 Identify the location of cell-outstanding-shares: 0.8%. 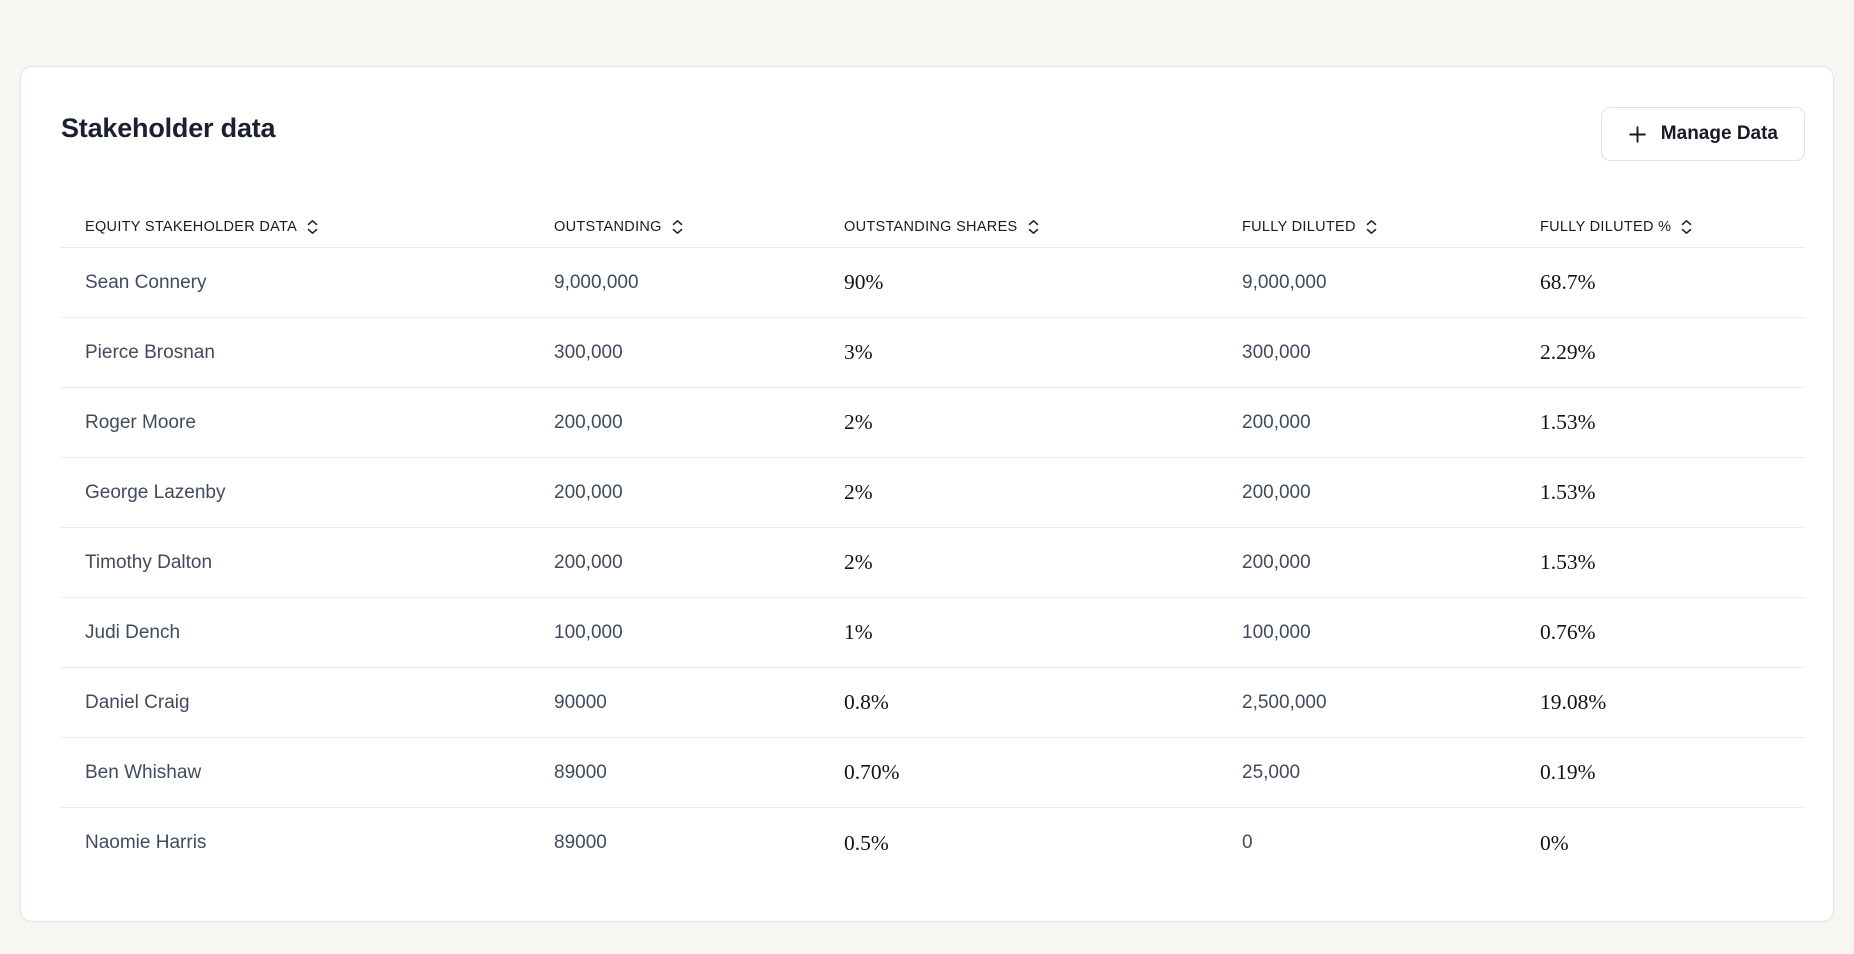
(866, 702).